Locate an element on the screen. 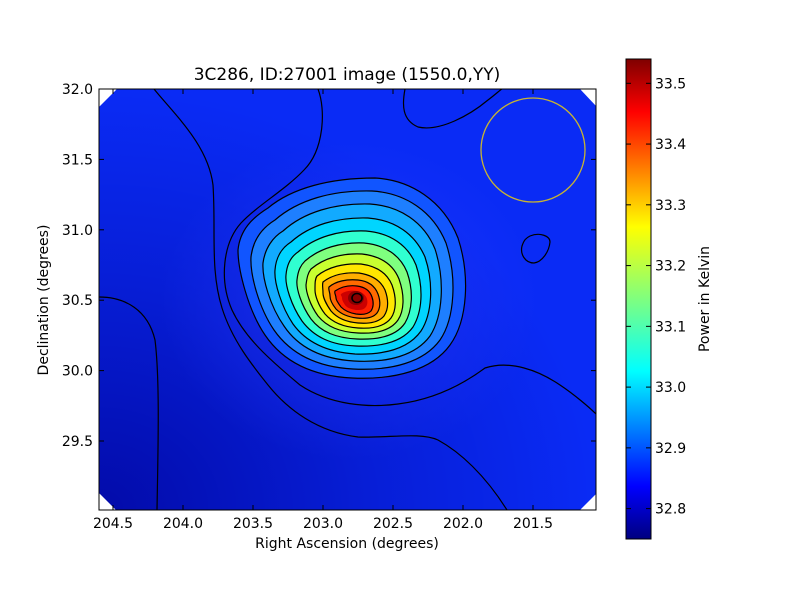 Image resolution: width=800 pixels, height=600 pixels. y-tick-label: 31.5 is located at coordinates (77, 160).